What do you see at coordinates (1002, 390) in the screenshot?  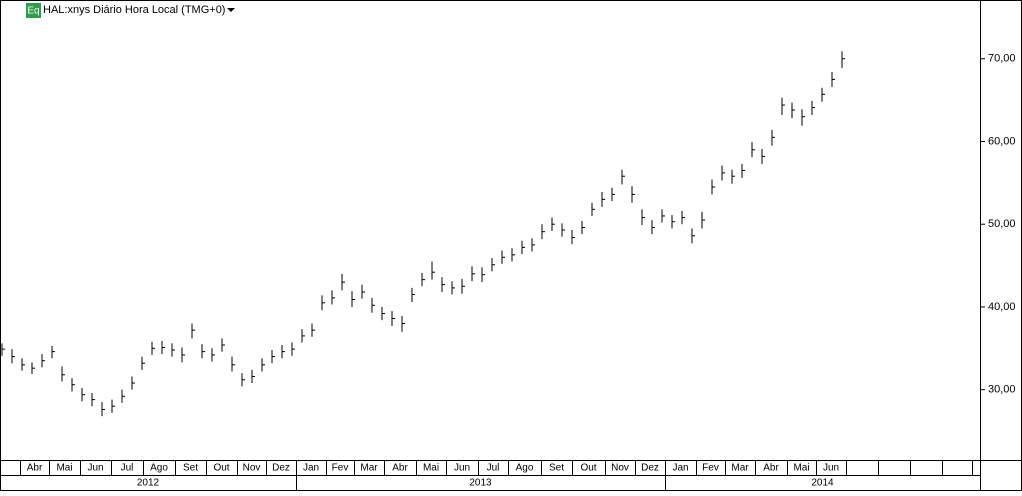 I see `y-tick-label: 30,00` at bounding box center [1002, 390].